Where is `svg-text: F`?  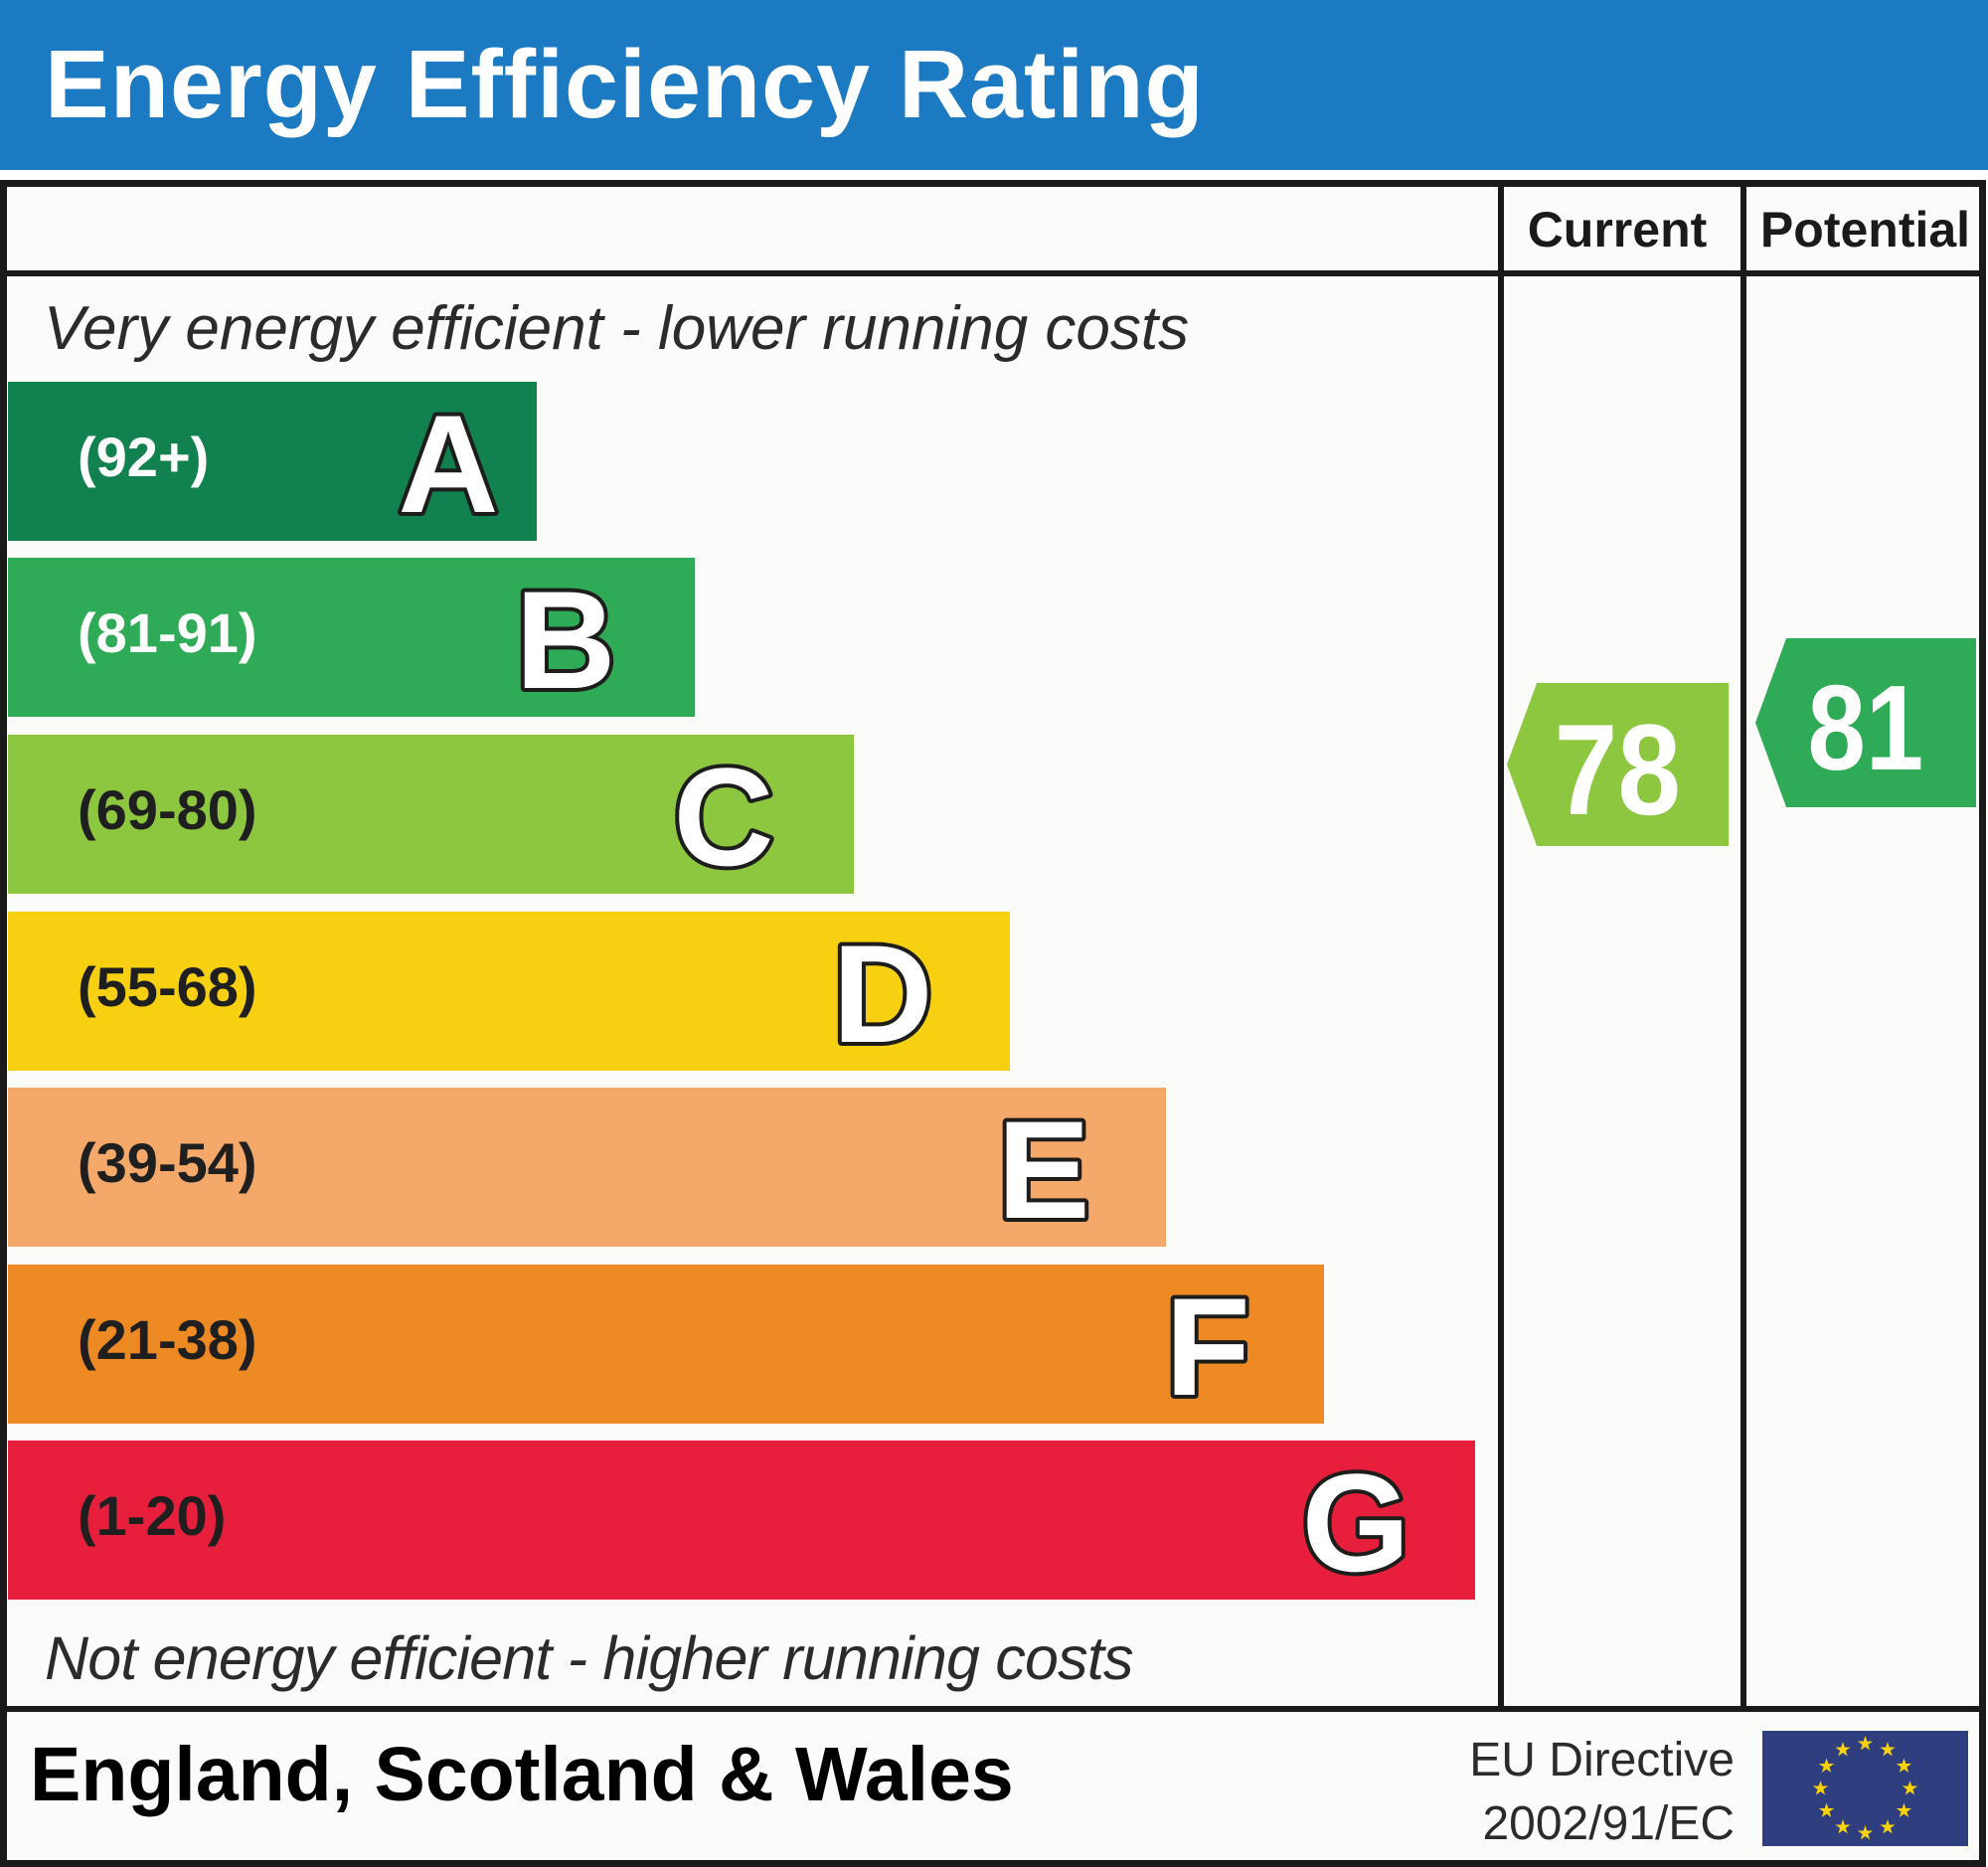
svg-text: F is located at coordinates (1207, 1347).